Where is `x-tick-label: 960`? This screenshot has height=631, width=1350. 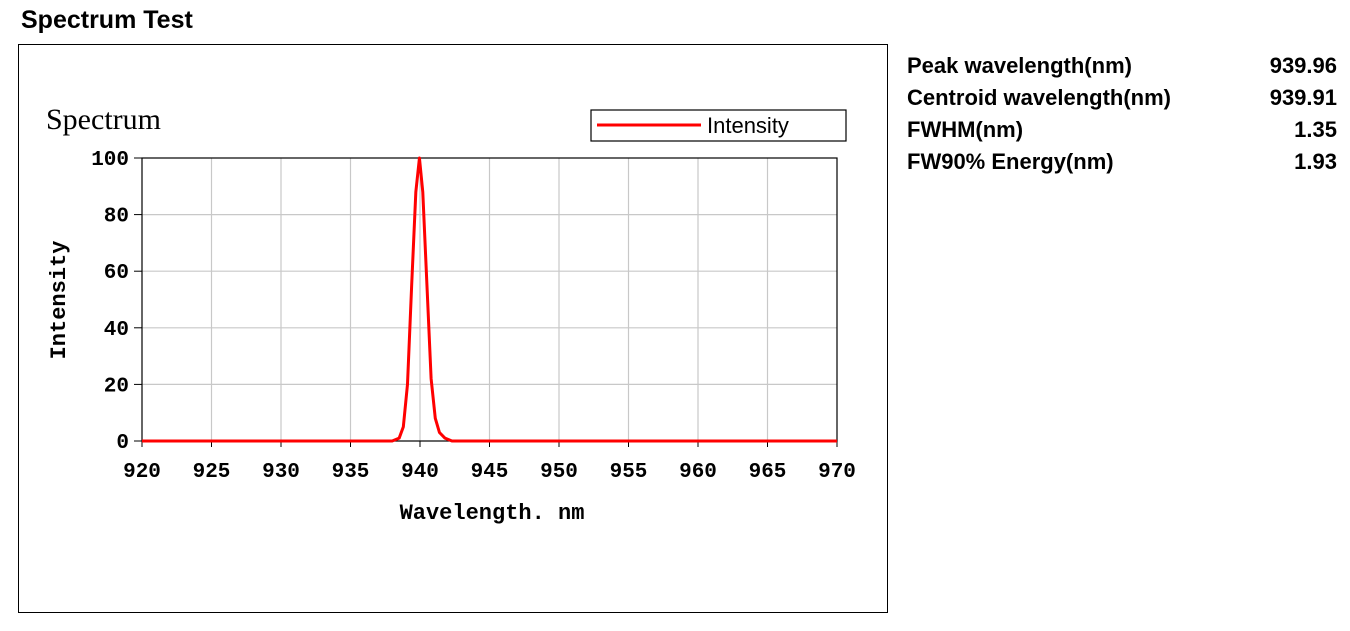 x-tick-label: 960 is located at coordinates (698, 472).